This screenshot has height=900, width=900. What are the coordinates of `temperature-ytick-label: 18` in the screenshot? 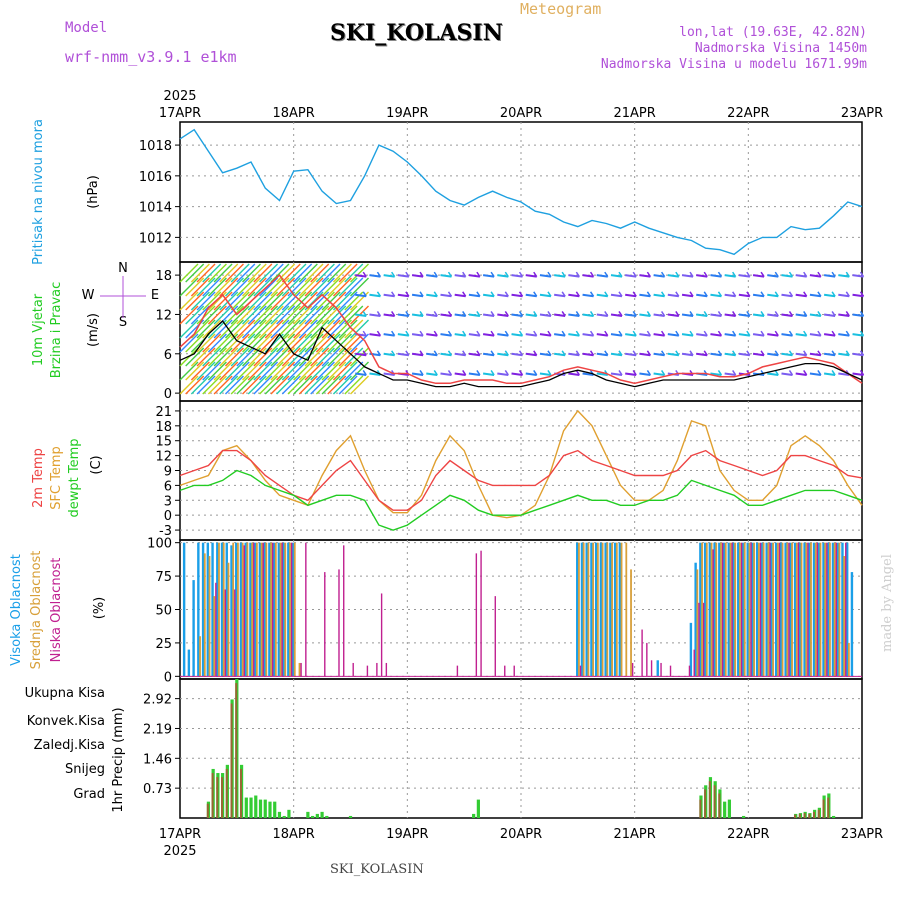 It's located at (163, 427).